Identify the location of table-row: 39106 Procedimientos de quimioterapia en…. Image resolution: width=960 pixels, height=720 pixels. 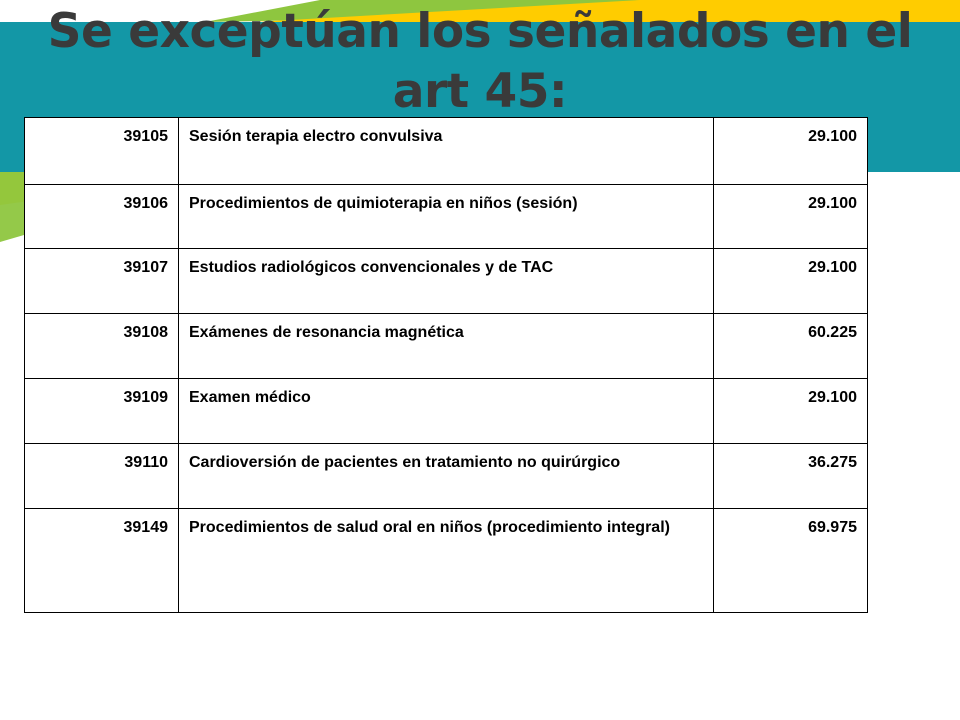
(446, 216).